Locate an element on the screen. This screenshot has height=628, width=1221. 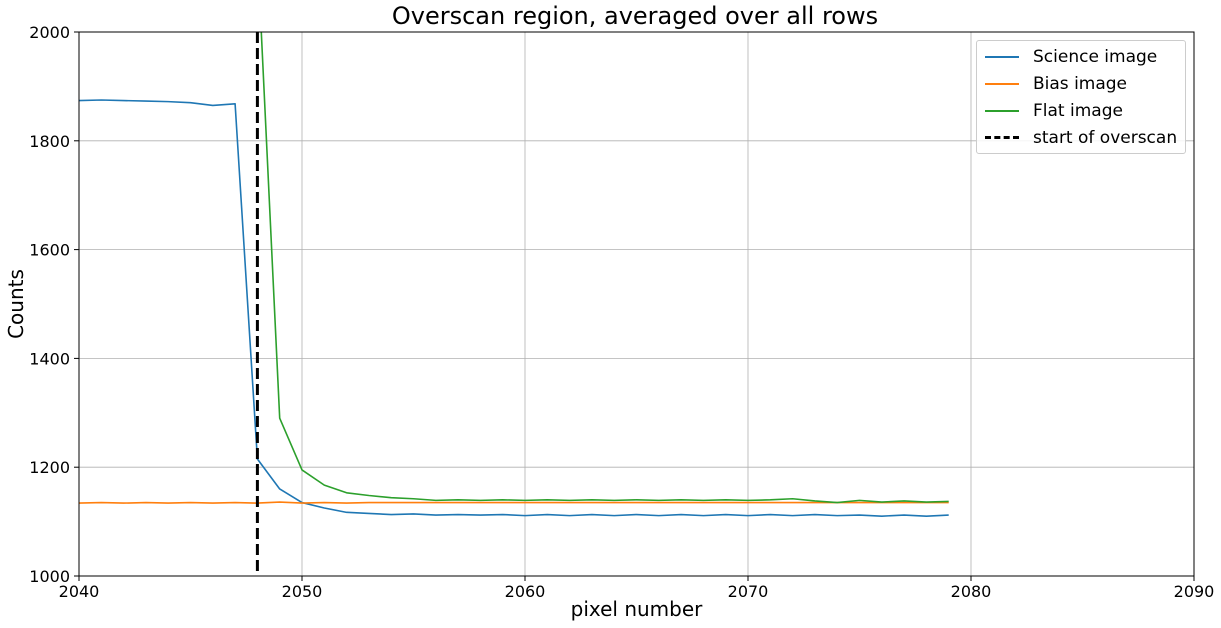
y-axis-ticks: 1000 1200 1400 1600 1800 2000 is located at coordinates (54, 304).